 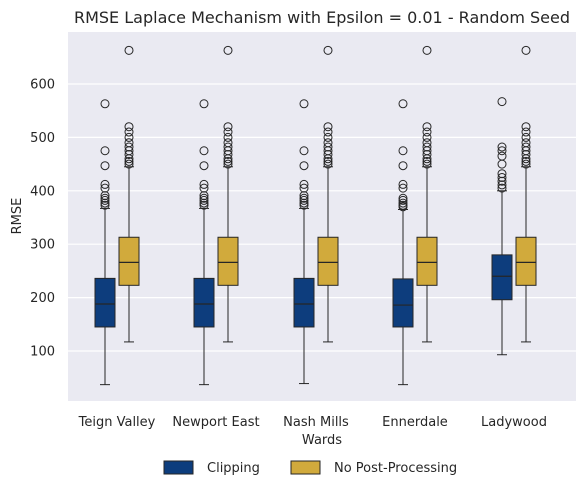 What do you see at coordinates (17, 216) in the screenshot?
I see `y-axis-label: RMSE` at bounding box center [17, 216].